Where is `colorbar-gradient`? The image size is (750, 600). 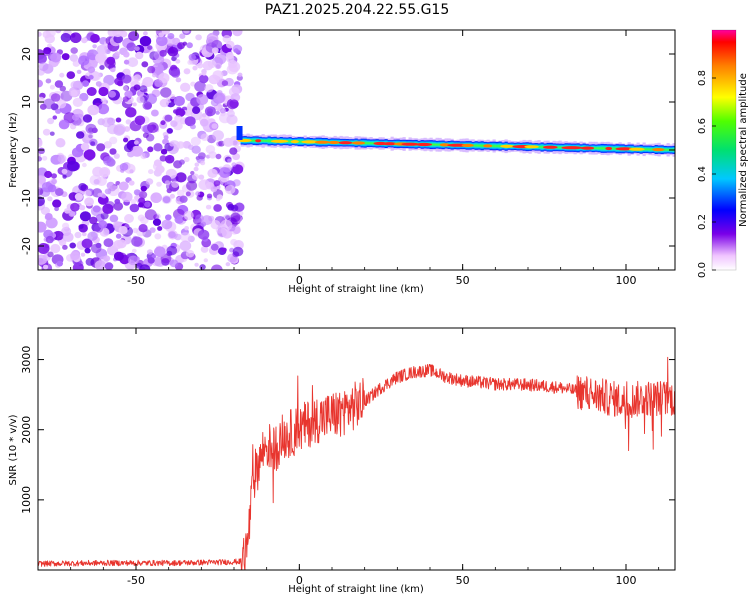
colorbar-gradient is located at coordinates (724, 150).